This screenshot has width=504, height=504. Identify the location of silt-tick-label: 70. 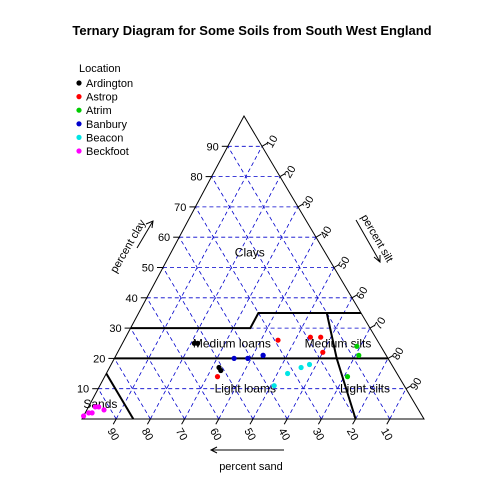
(380, 323).